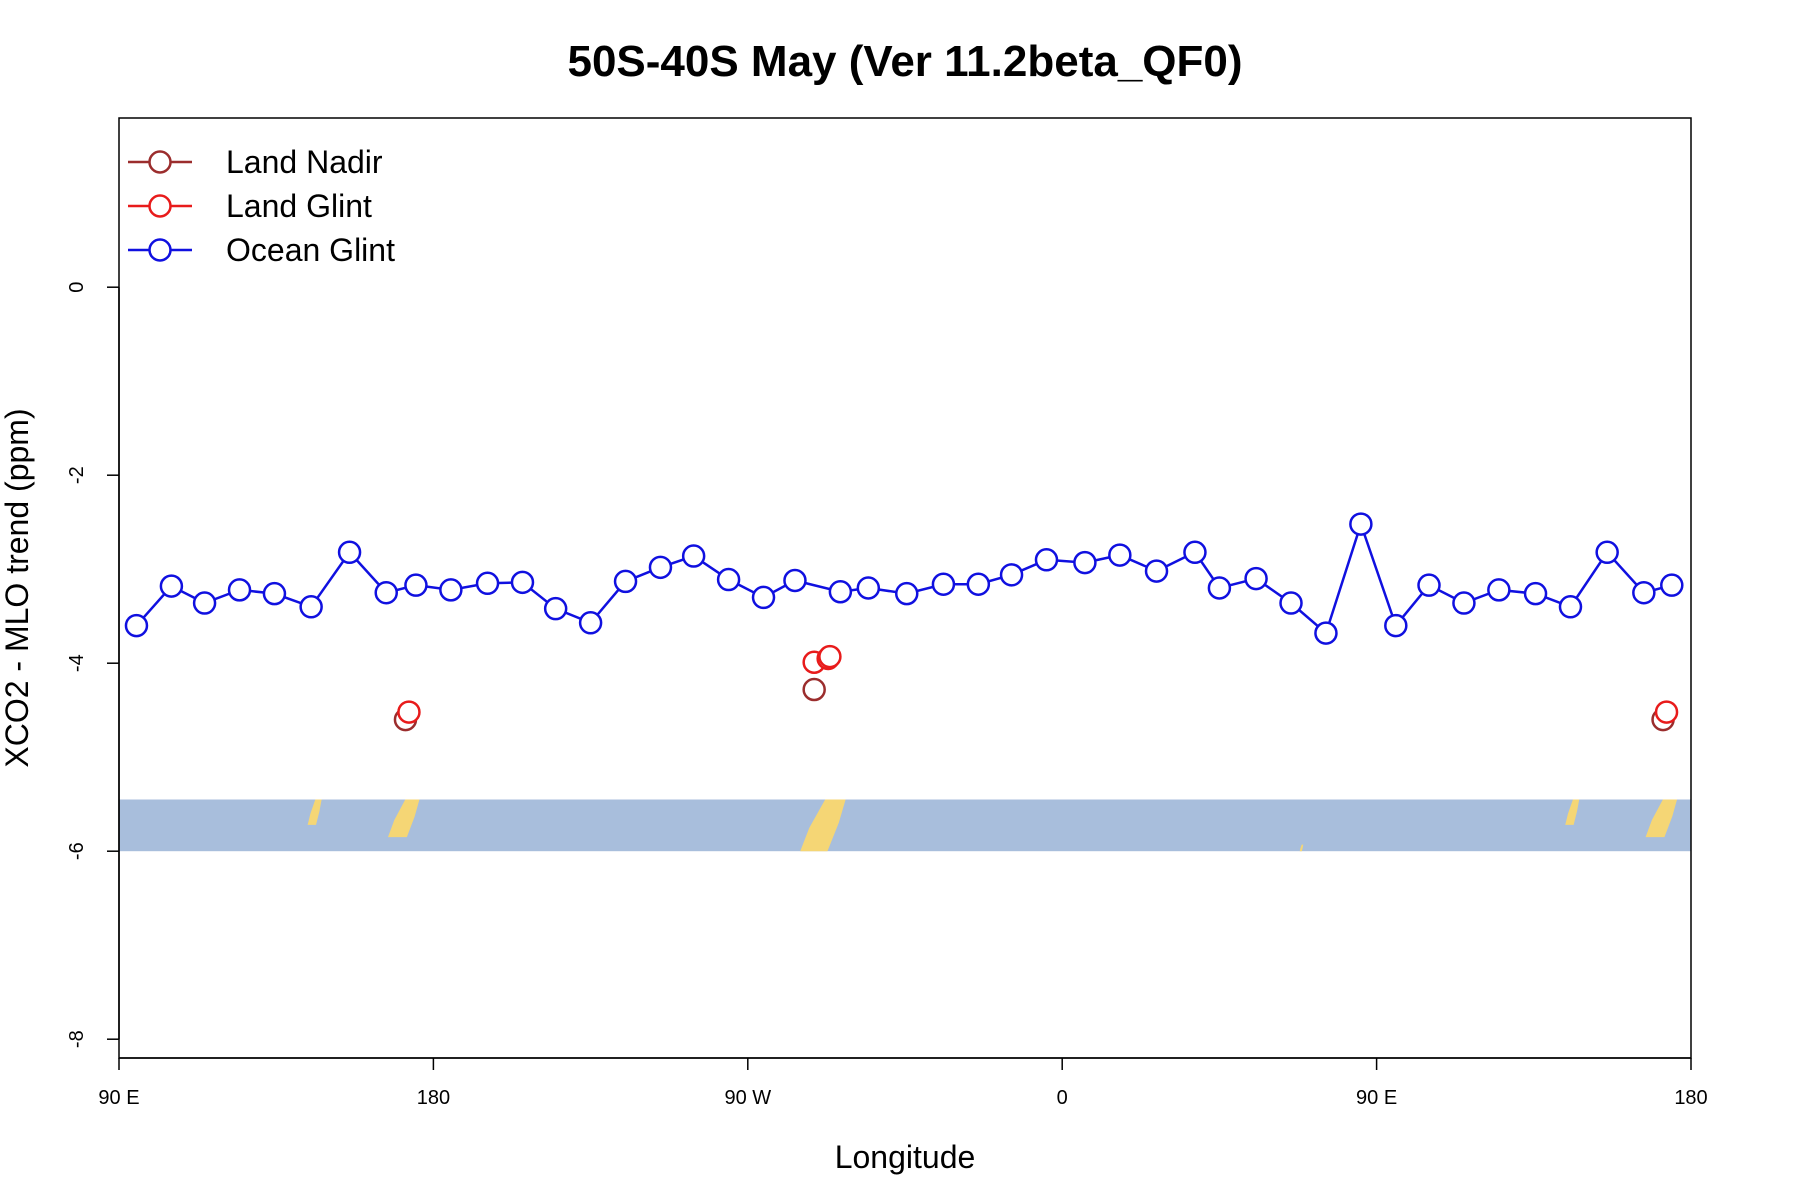  I want to click on legend: Land Nadir Land Glint Ocean Glint, so click(261, 206).